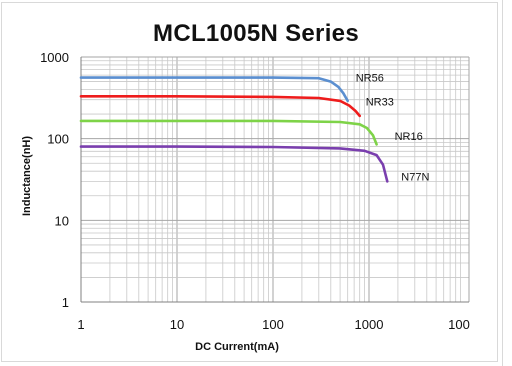 This screenshot has height=366, width=512. What do you see at coordinates (370, 79) in the screenshot?
I see `series-label: NR56` at bounding box center [370, 79].